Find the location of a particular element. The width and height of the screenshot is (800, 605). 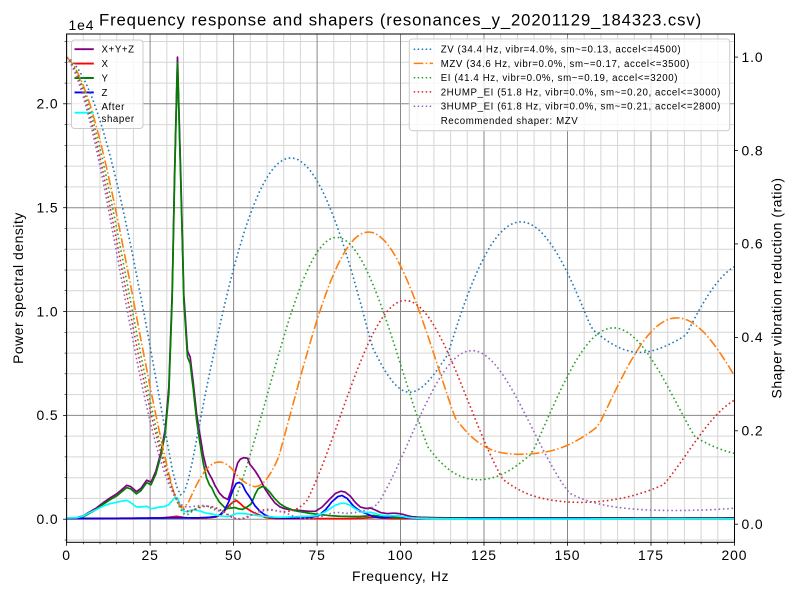

svg-text: Recommended shaper: MZV is located at coordinates (510, 121).